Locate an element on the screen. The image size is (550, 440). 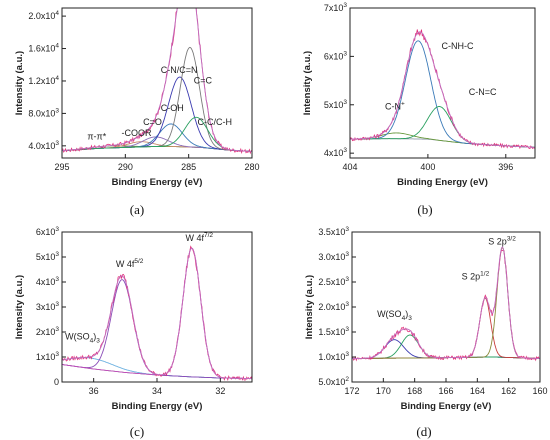
x-tick-label: 164 is located at coordinates (477, 391).